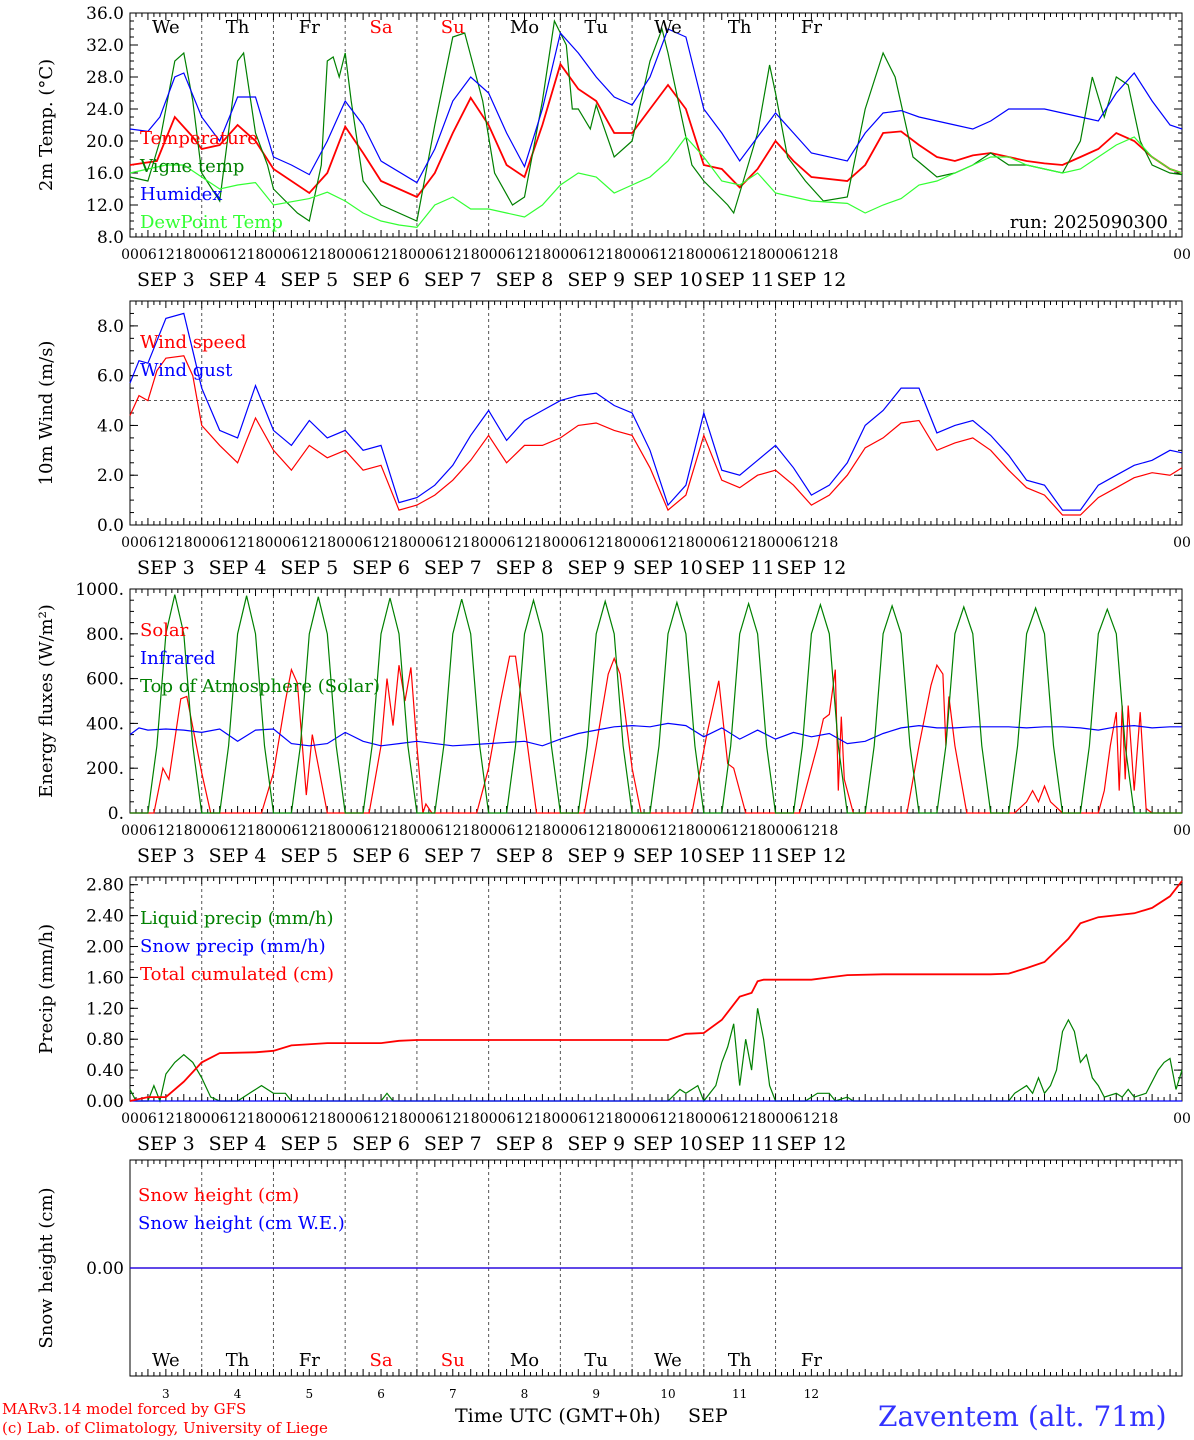  What do you see at coordinates (260, 686) in the screenshot?
I see `legend-entry: Top of Atmosphere (Solar)` at bounding box center [260, 686].